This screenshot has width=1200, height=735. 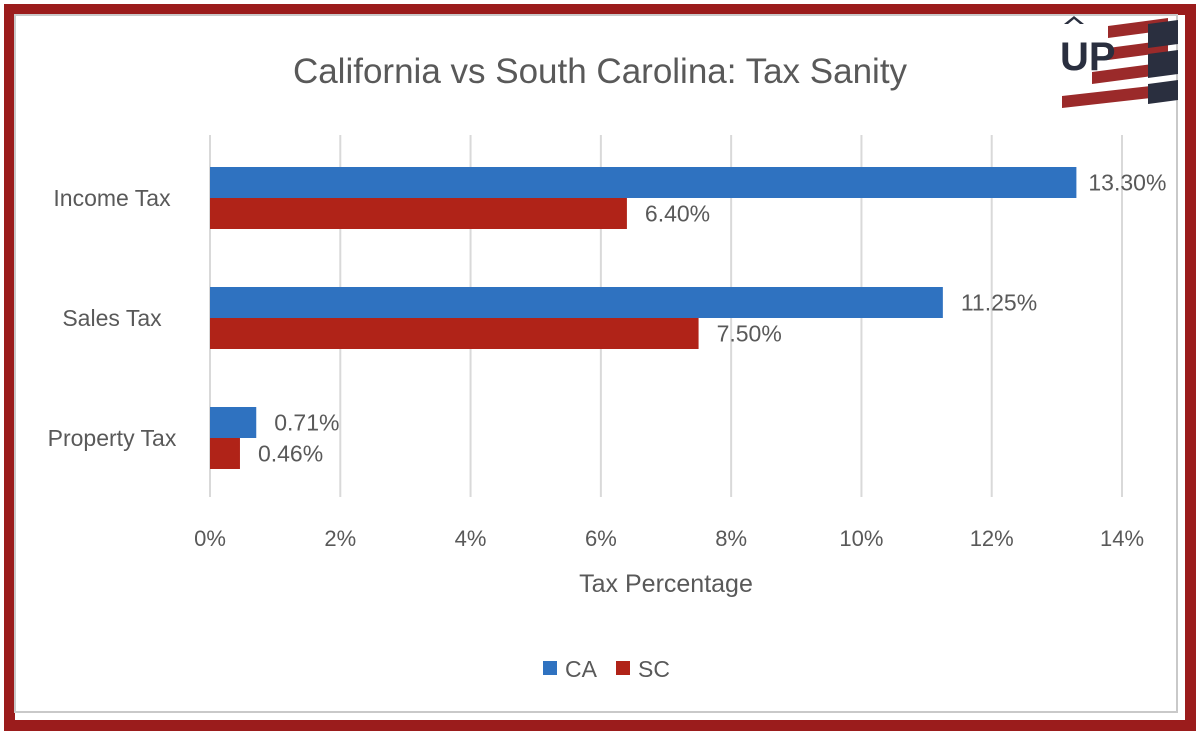 I want to click on category-label: Sales Tax, so click(x=112, y=318).